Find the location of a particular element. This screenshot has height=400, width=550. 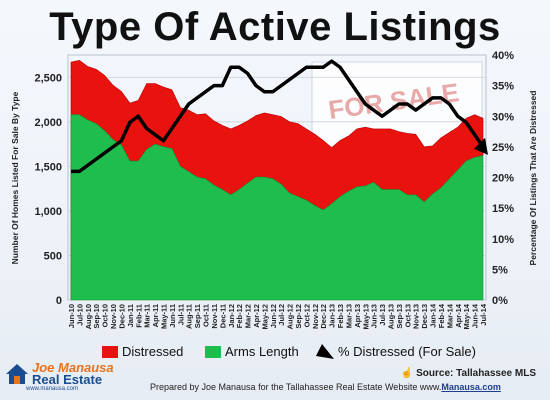

x-tick-label: Aug-12 is located at coordinates (290, 316).